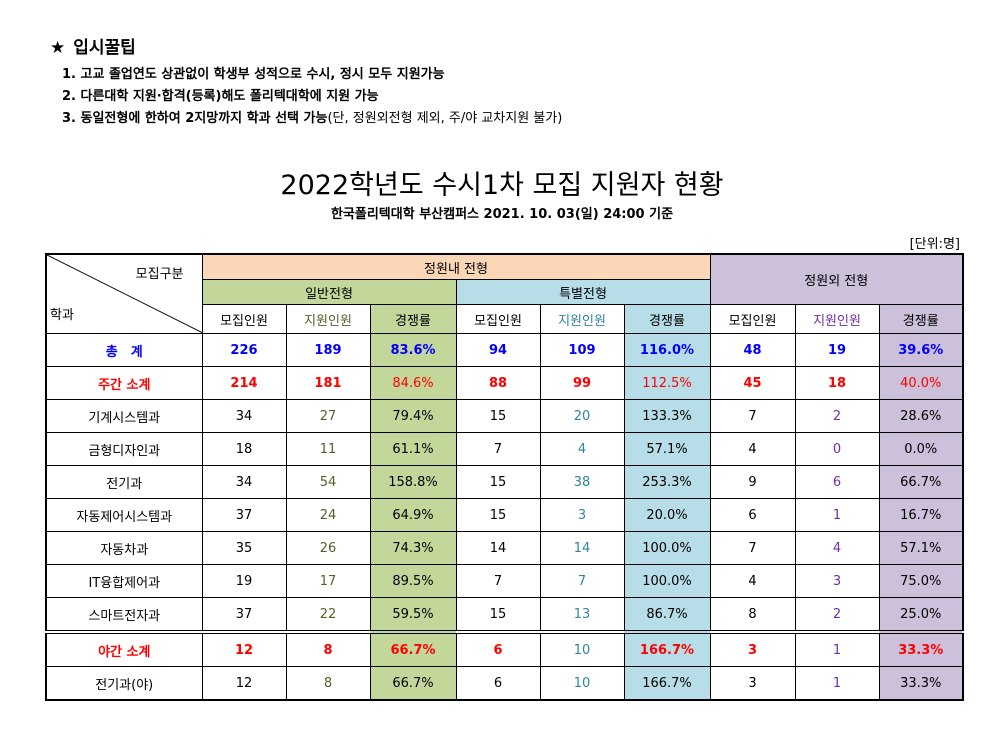 This screenshot has width=1004, height=741. Describe the element at coordinates (502, 185) in the screenshot. I see `page-title: 2022학년도 수시1차 모집 지원자 현황` at that location.